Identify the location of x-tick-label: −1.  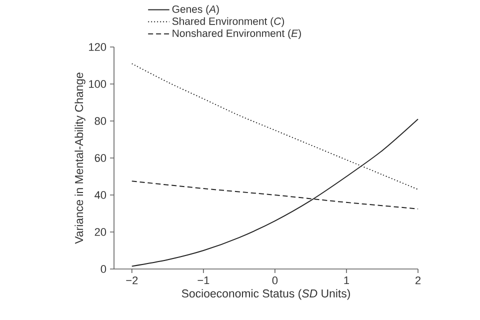
(204, 280).